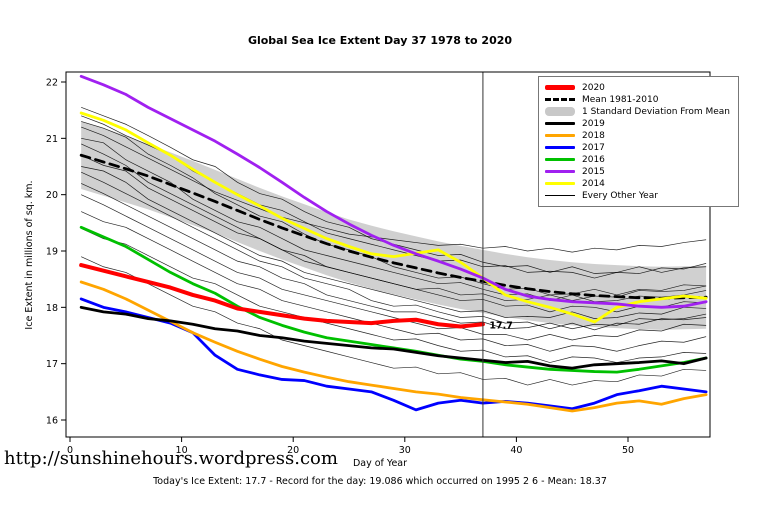 The width and height of the screenshot is (760, 505). Describe the element at coordinates (593, 183) in the screenshot. I see `legend-label: 2014` at that location.